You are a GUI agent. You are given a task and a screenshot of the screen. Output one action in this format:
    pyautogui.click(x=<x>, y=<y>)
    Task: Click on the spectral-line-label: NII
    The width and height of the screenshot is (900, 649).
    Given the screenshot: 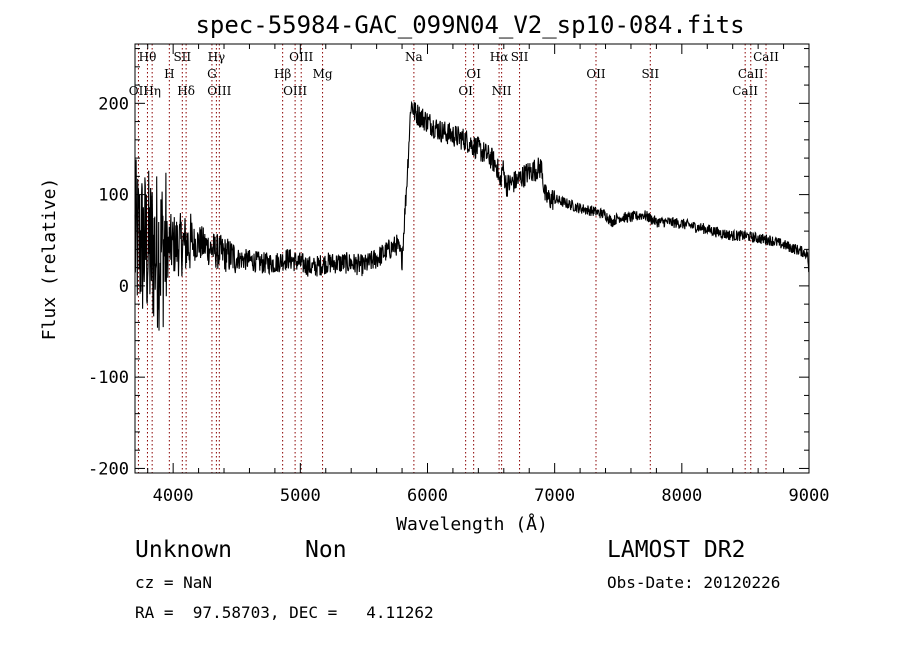 What is the action you would take?
    pyautogui.click(x=502, y=91)
    